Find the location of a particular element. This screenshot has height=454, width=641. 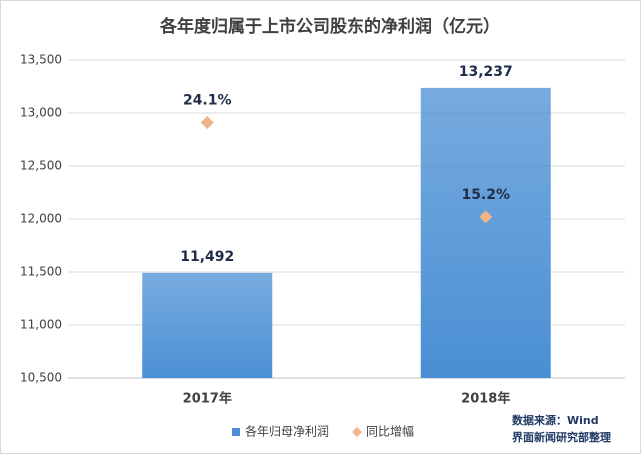

y-tick-label: 13,000 is located at coordinates (41, 113).